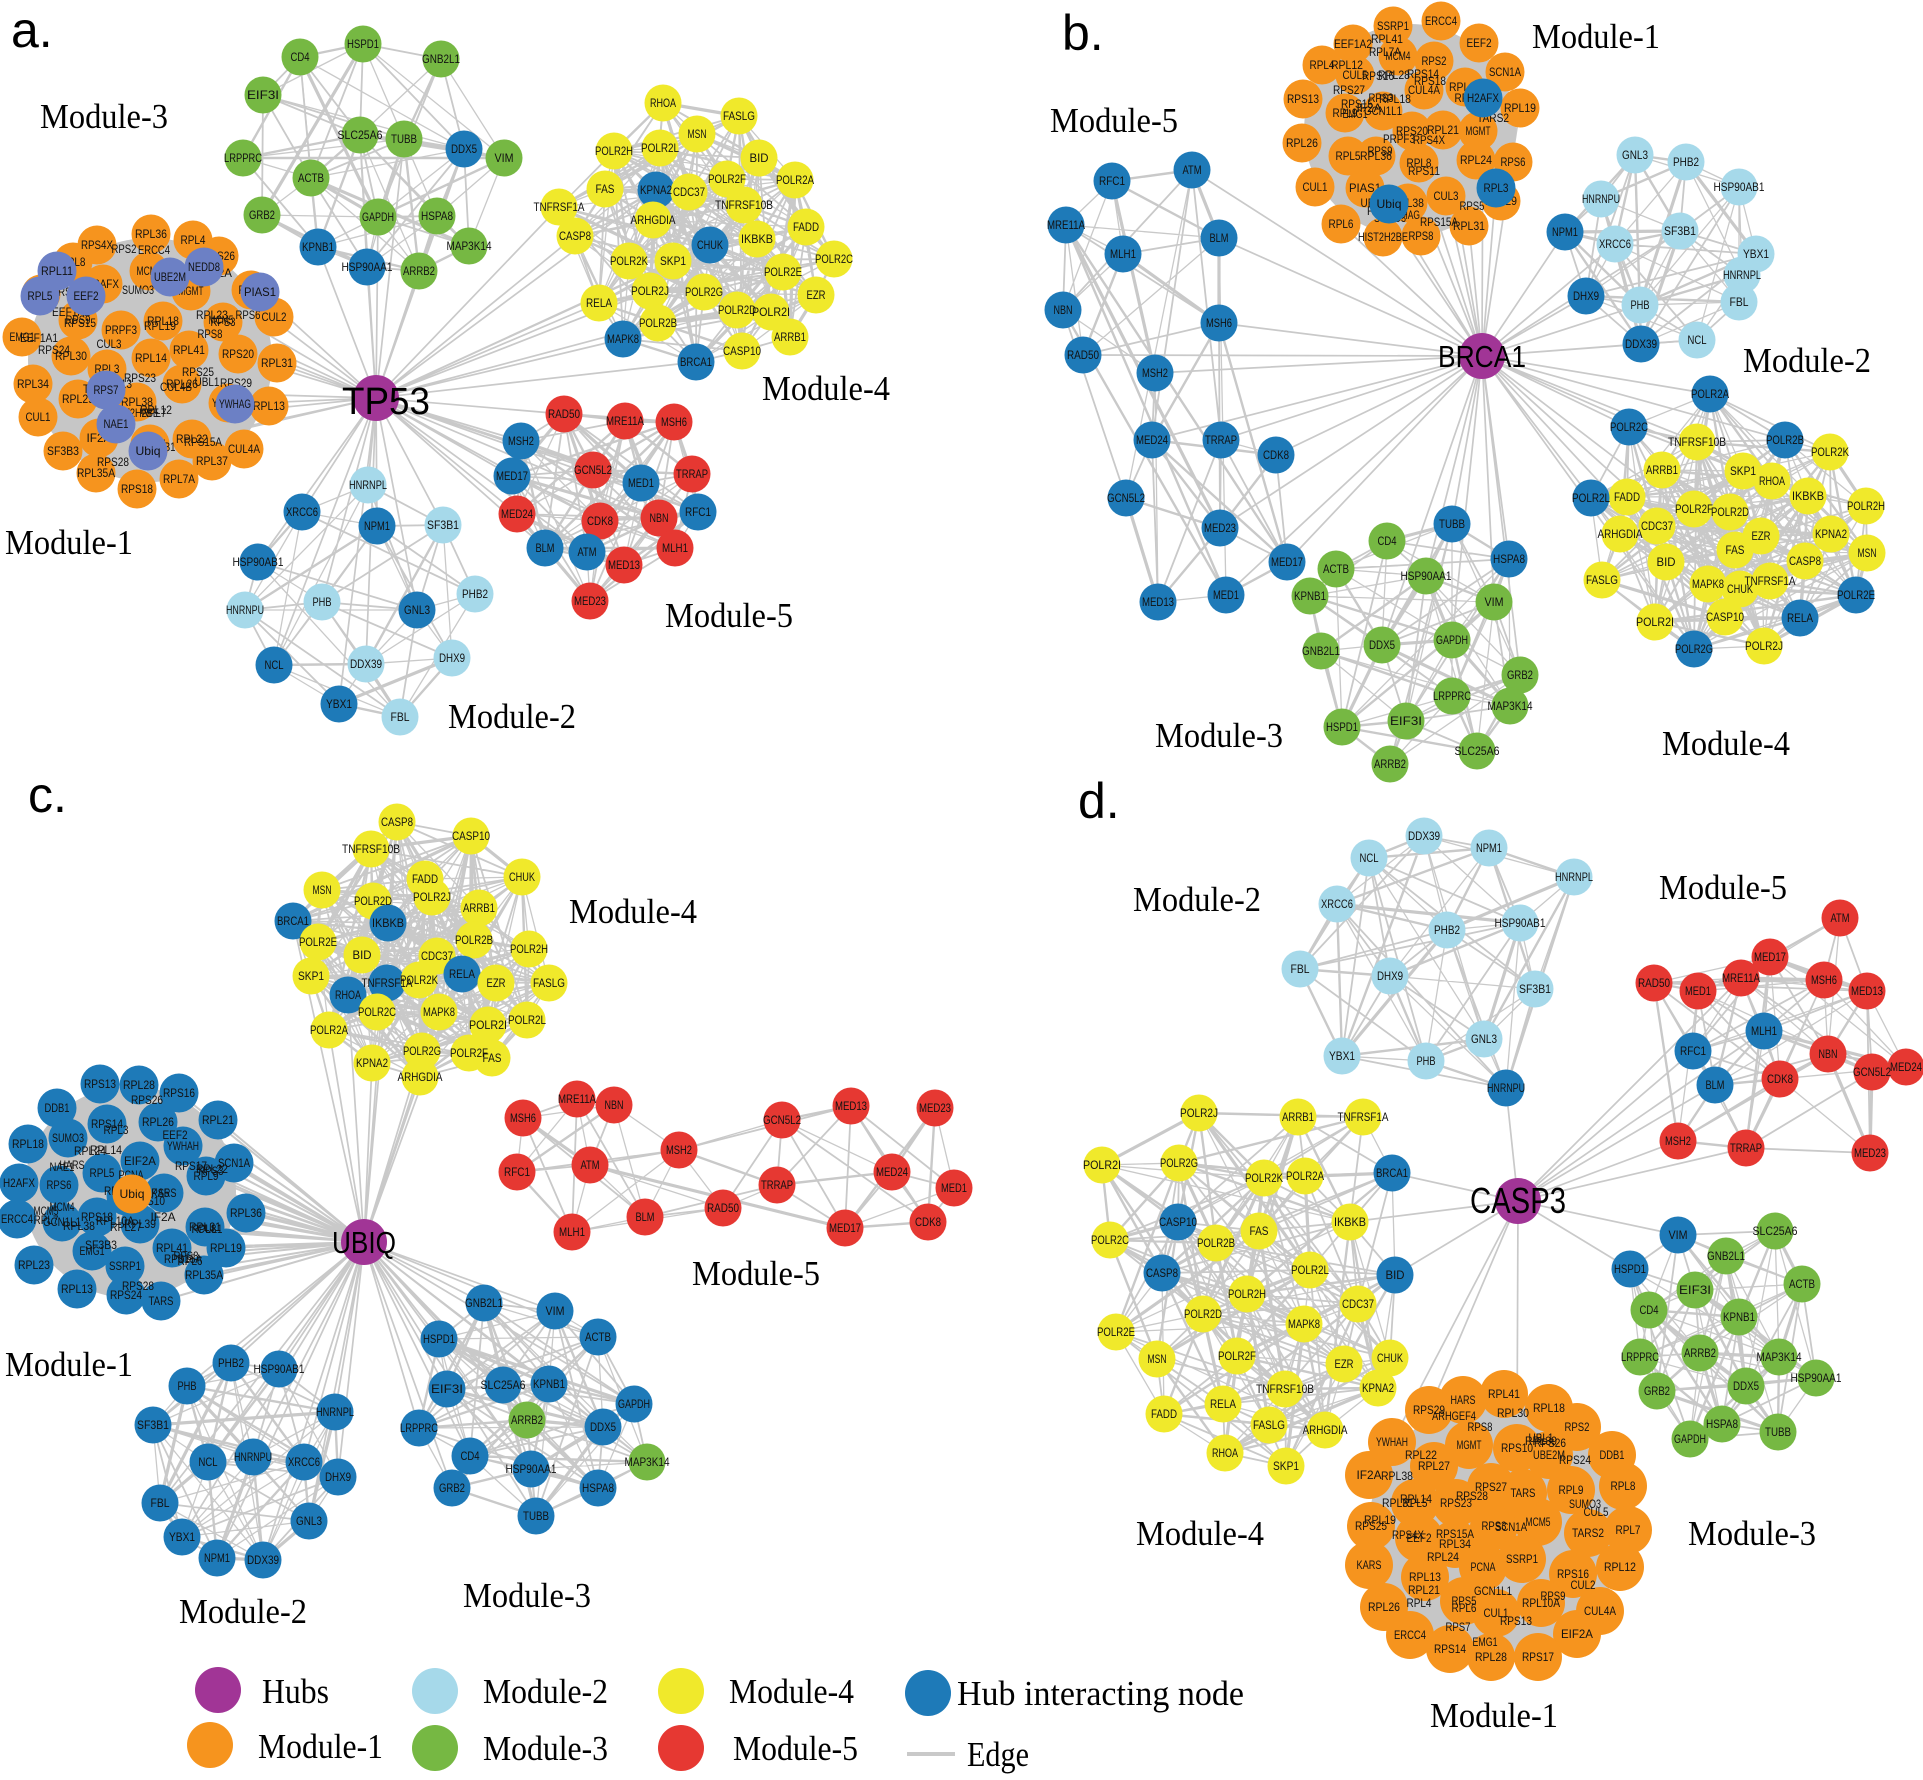 Image resolution: width=1923 pixels, height=1780 pixels. What do you see at coordinates (1828, 1054) in the screenshot?
I see `svg-text: NBN` at bounding box center [1828, 1054].